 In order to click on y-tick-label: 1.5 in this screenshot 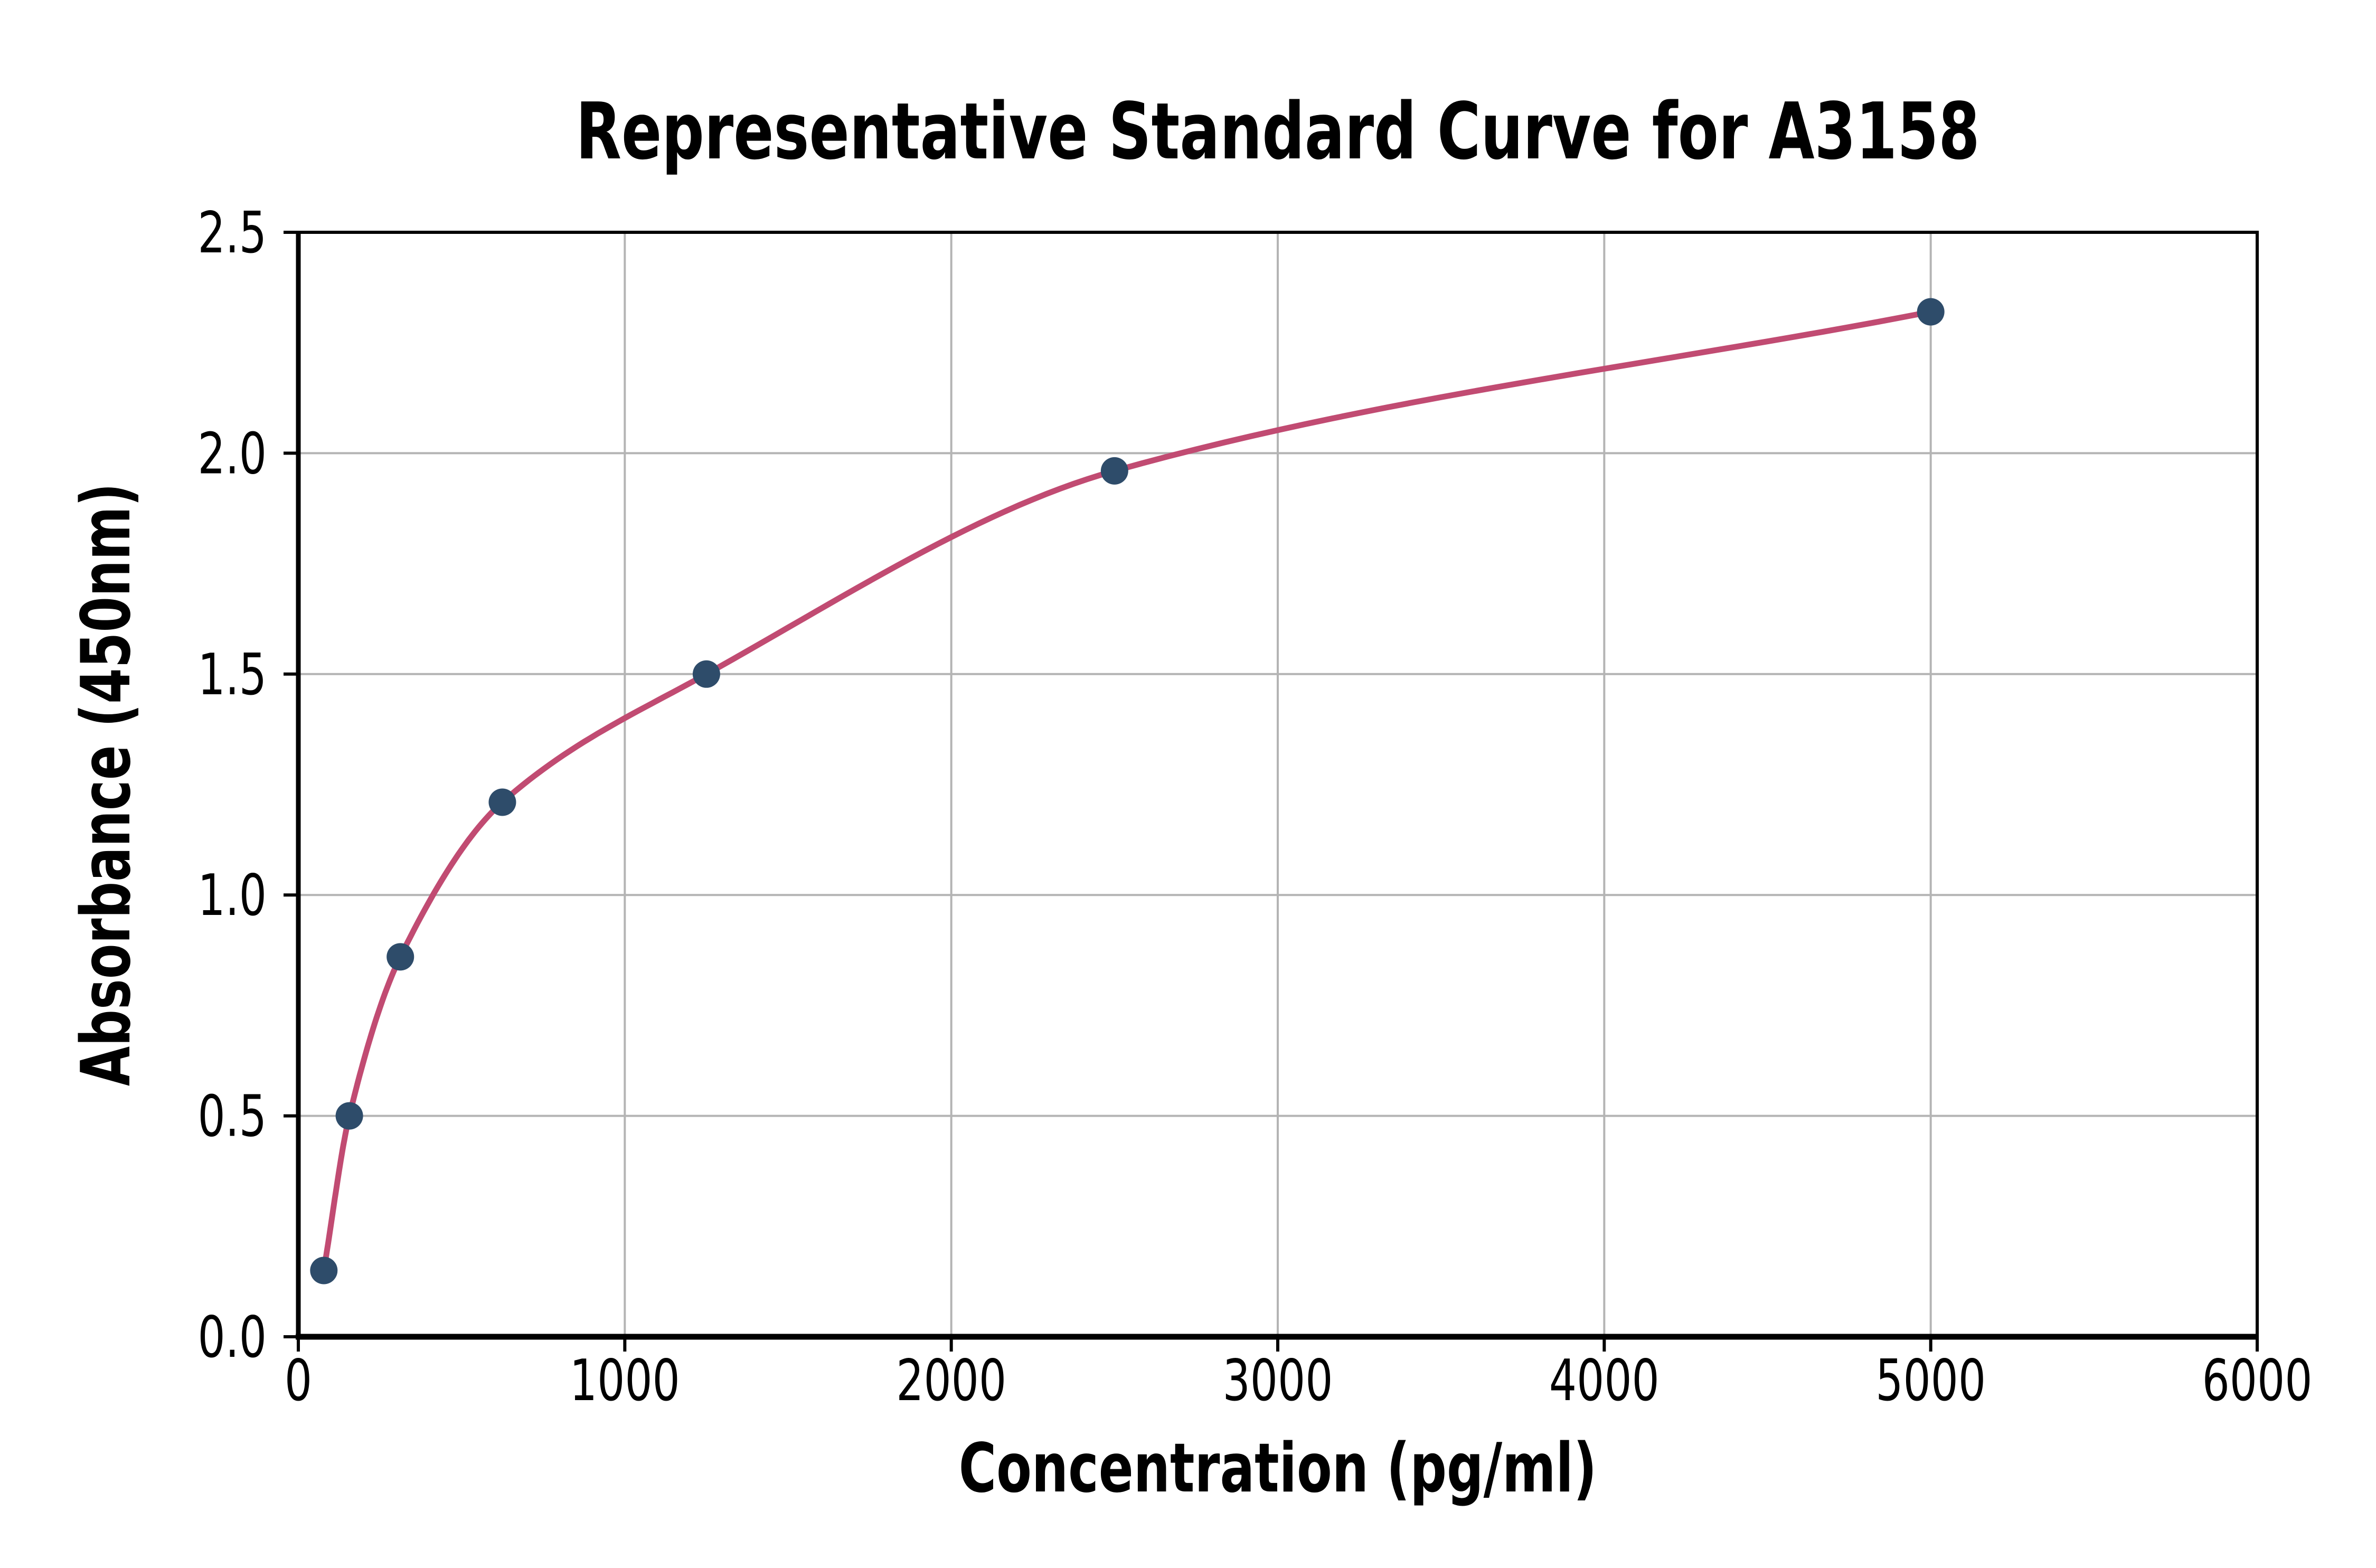, I will do `click(232, 674)`.